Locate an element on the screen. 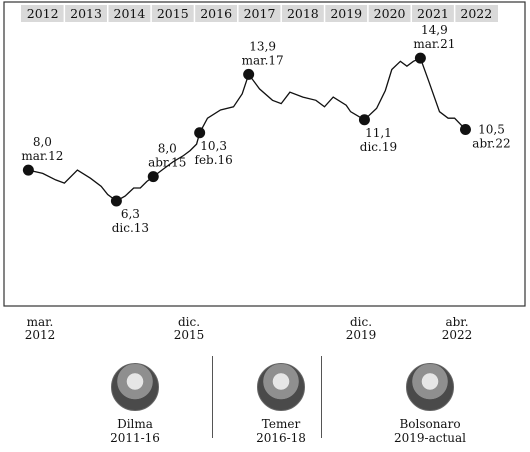 Image resolution: width=530 pixels, height=452 pixels. president-name: Temer is located at coordinates (281, 424).